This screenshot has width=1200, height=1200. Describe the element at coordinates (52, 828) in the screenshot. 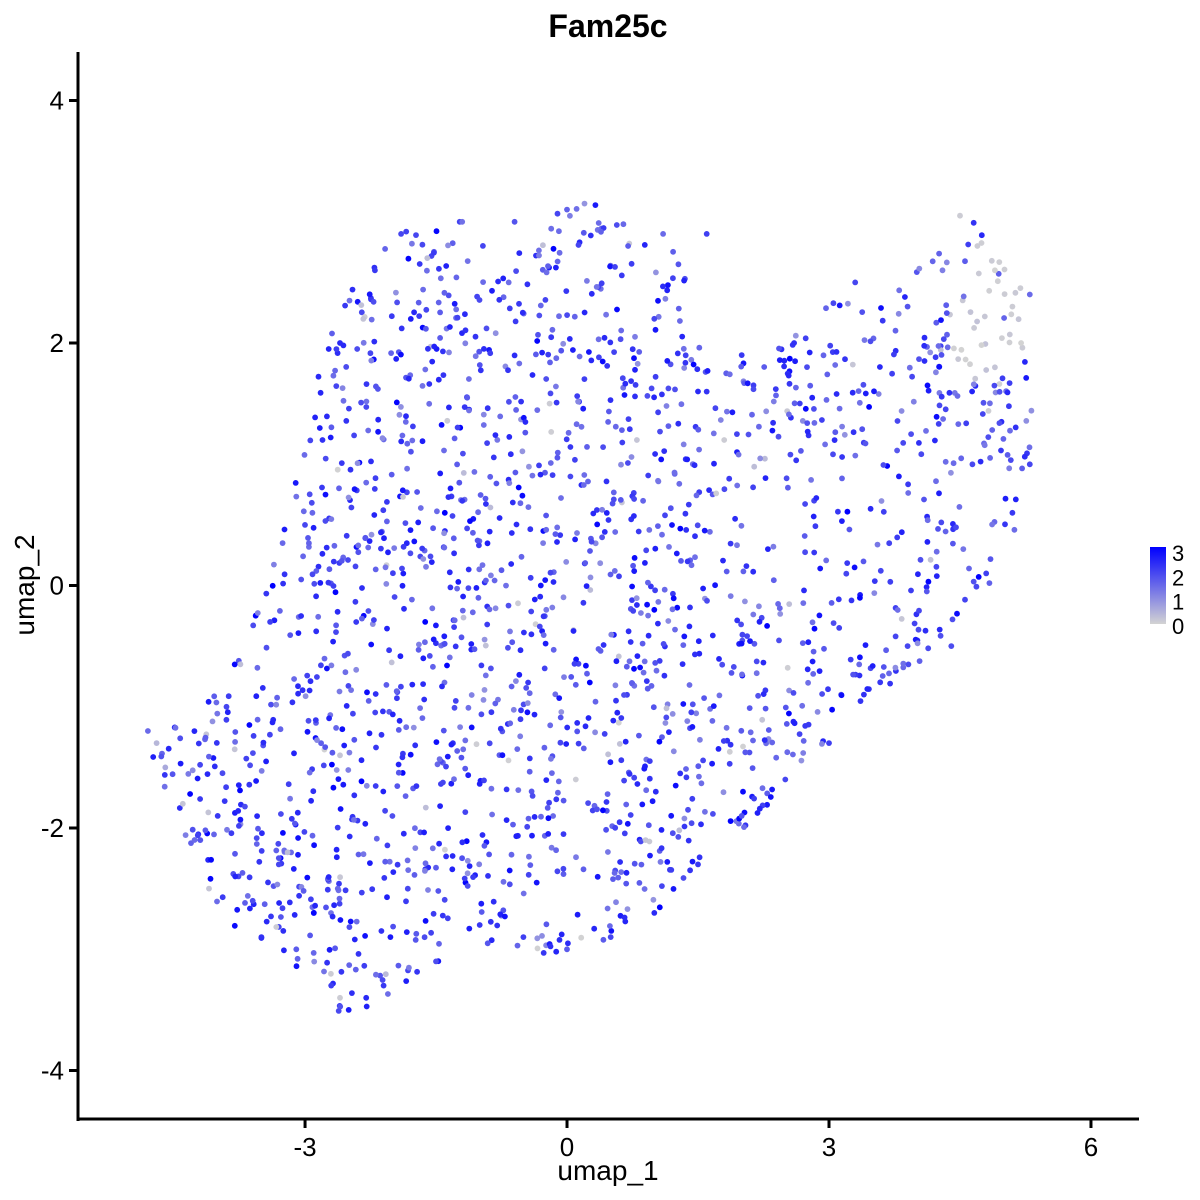

I see `y-tick-label: -2` at that location.